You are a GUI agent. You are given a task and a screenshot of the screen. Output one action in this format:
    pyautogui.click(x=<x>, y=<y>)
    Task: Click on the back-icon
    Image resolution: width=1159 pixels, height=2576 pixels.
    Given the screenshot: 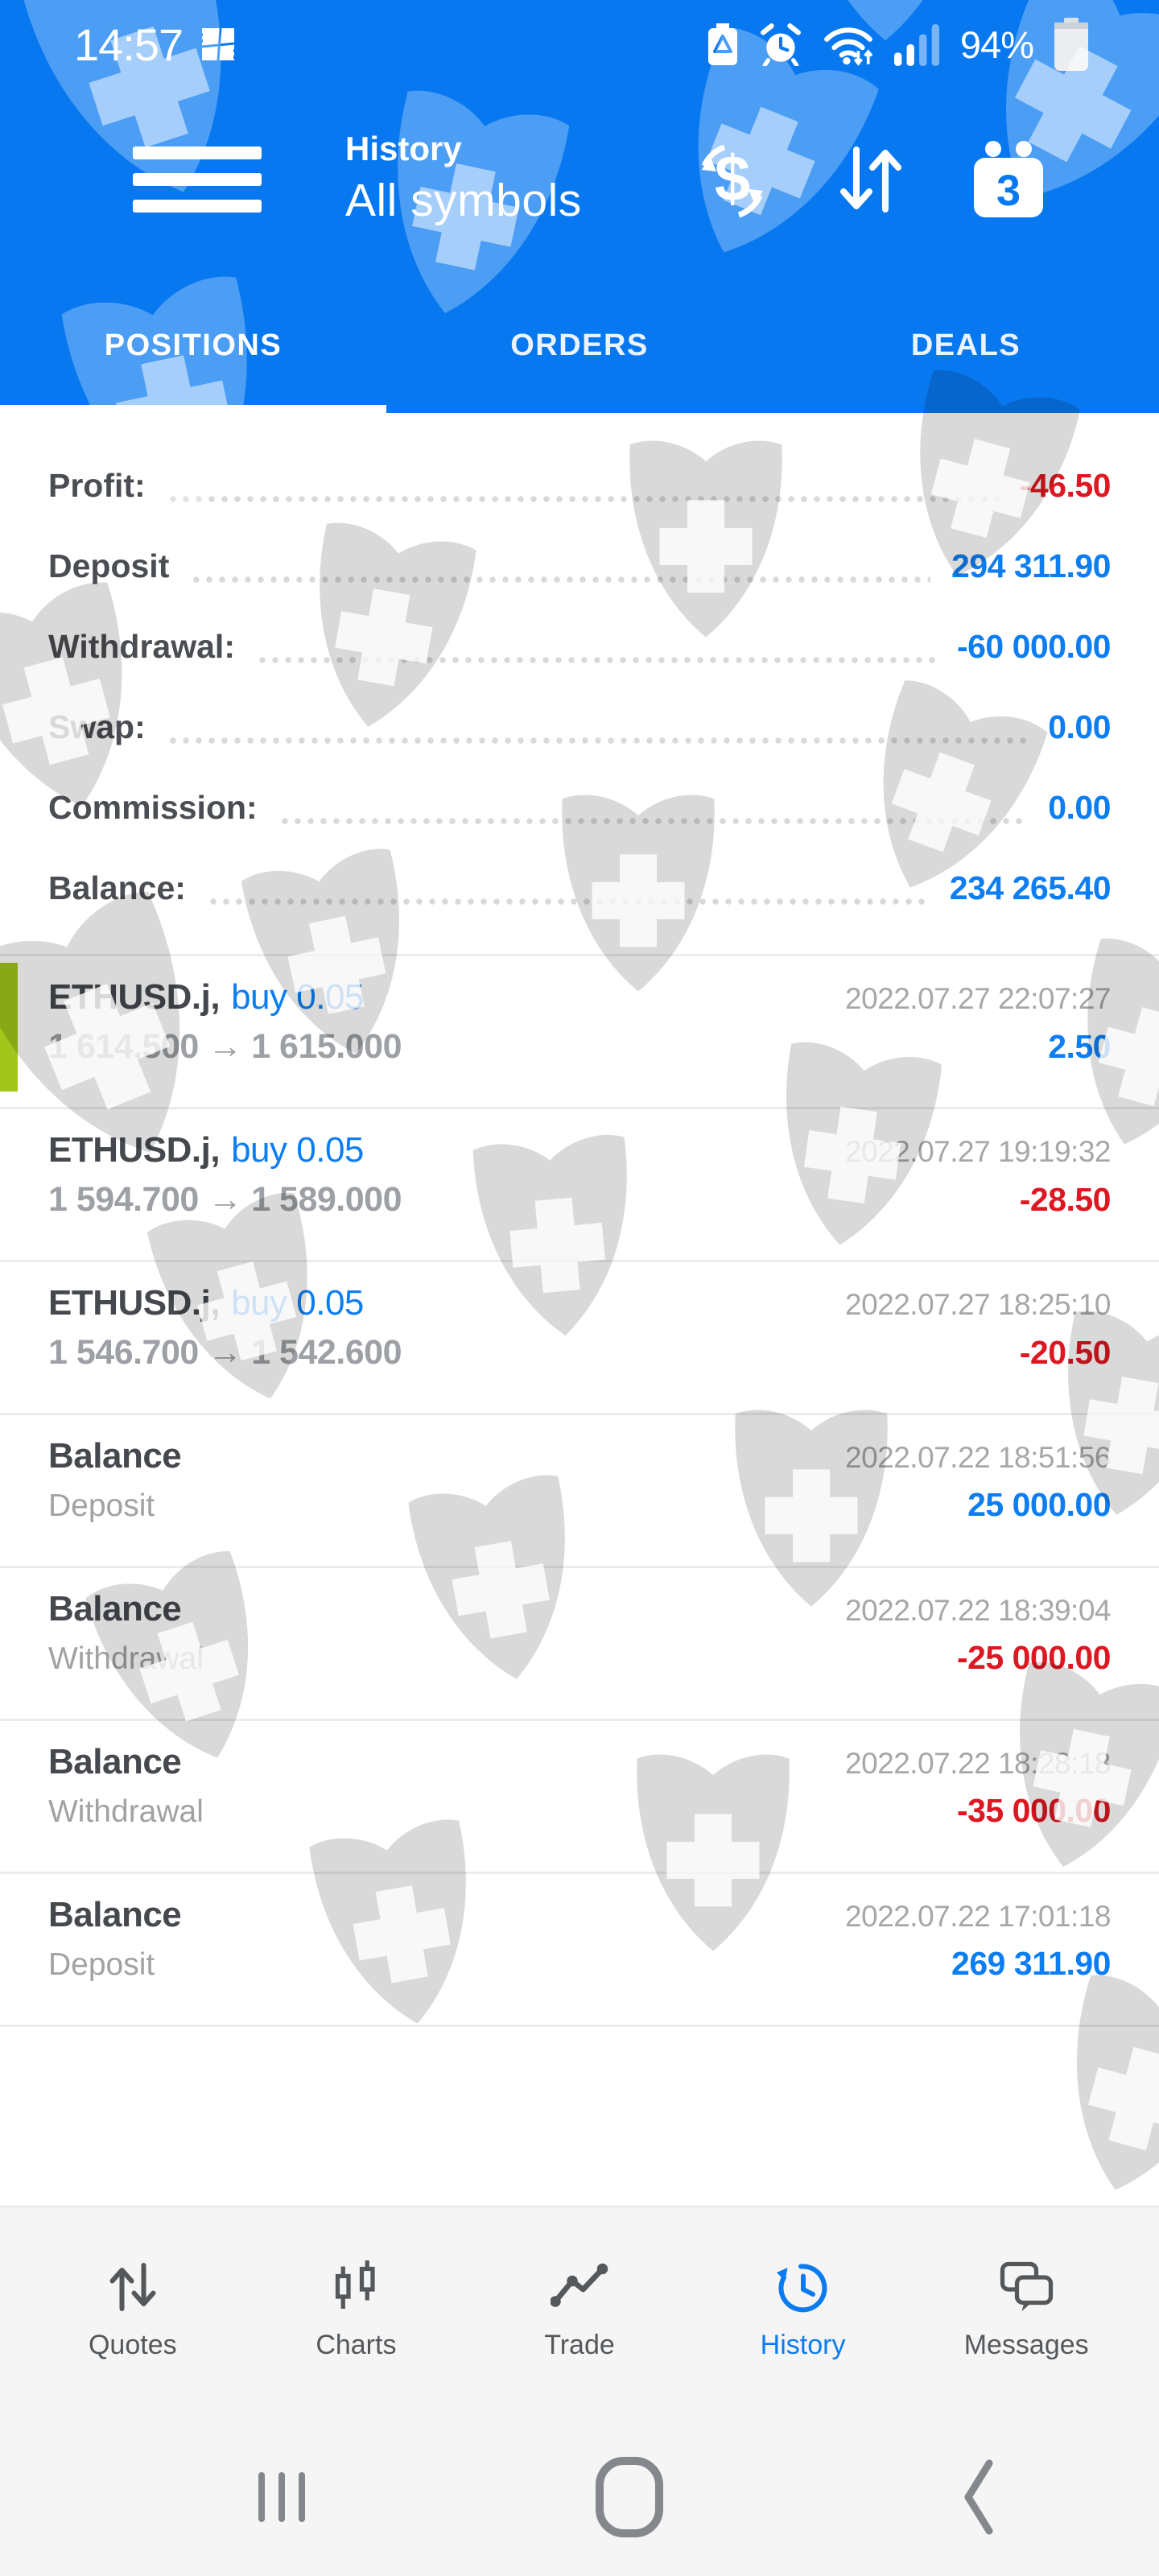 What is the action you would take?
    pyautogui.click(x=978, y=2497)
    